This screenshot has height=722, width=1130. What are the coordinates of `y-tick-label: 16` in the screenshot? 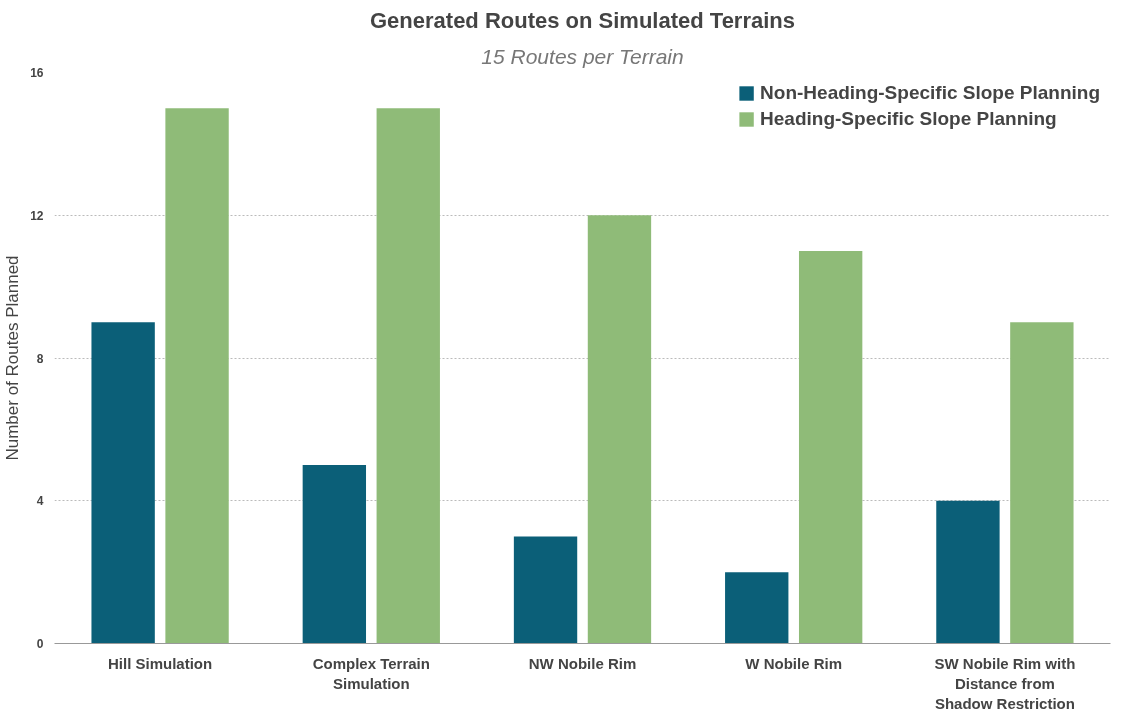 It's located at (37, 73).